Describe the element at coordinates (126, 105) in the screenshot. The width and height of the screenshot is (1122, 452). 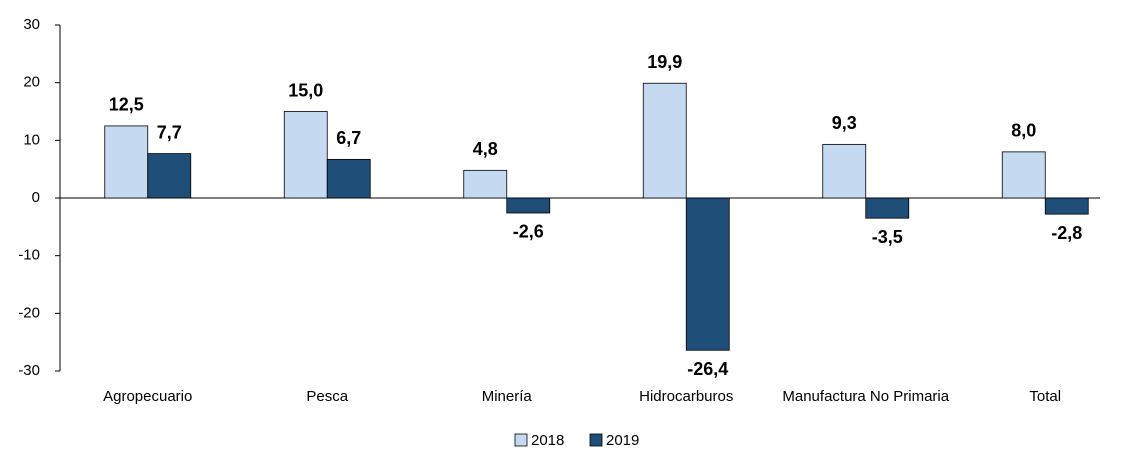
I see `value-label: 12,5` at that location.